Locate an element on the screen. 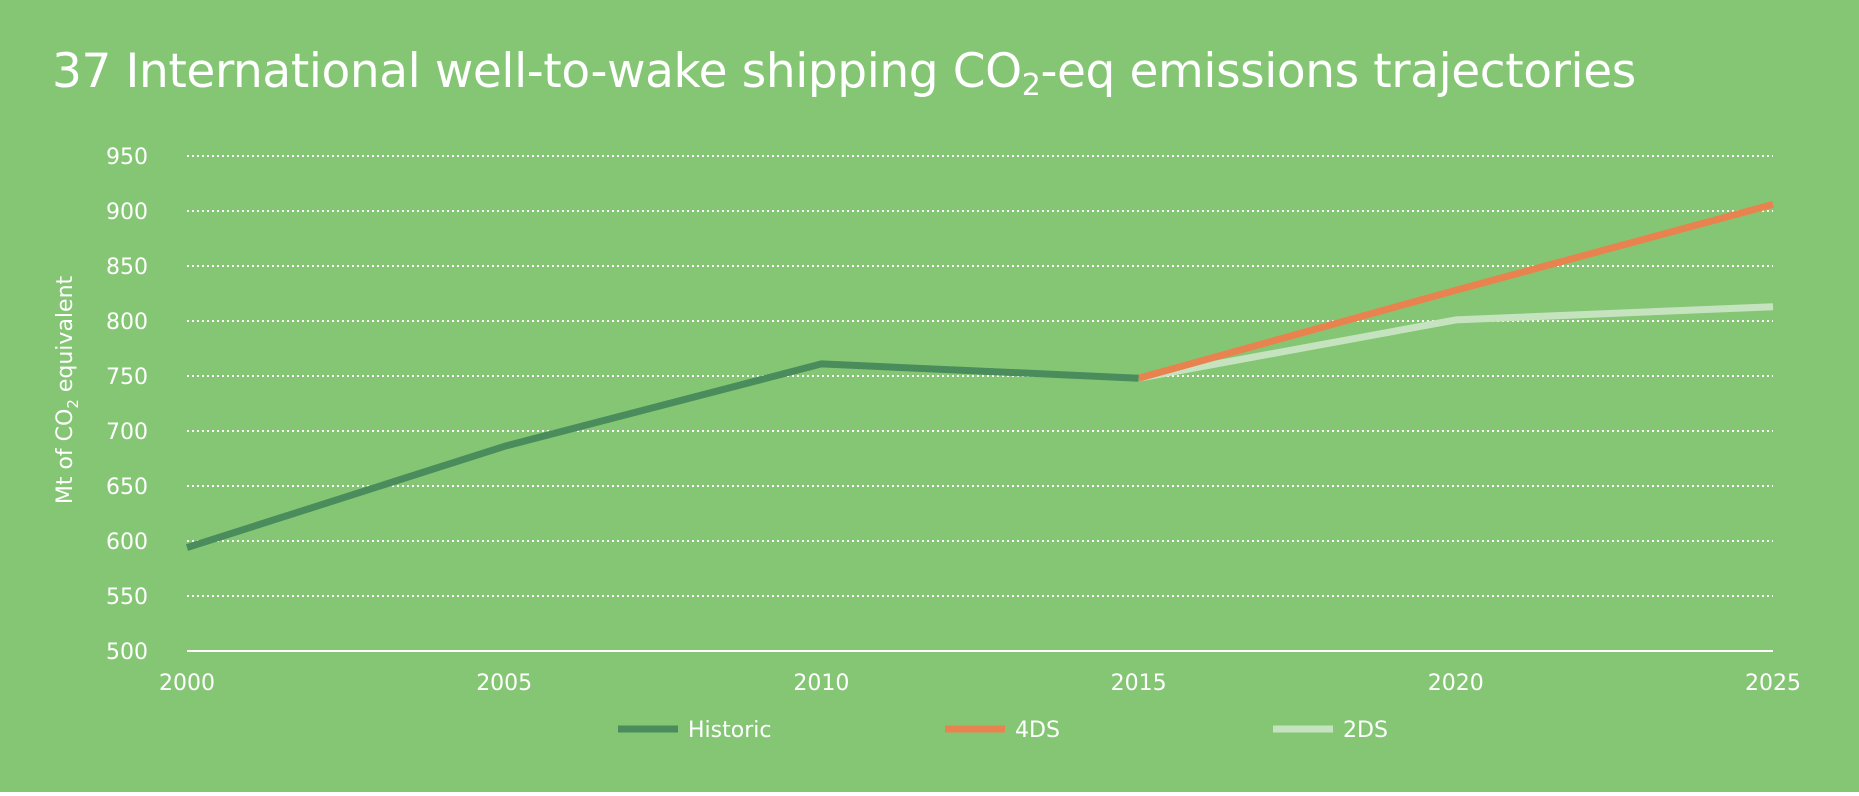  x-tick-label: 2010 is located at coordinates (821, 683).